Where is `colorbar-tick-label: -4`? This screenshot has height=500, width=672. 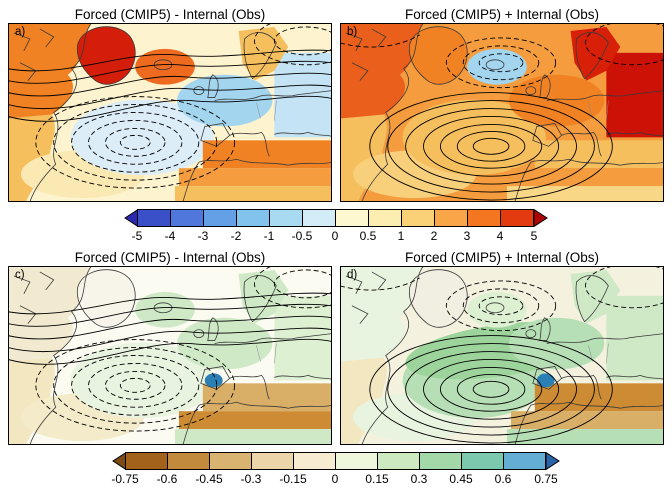
colorbar-tick-label: -4 is located at coordinates (170, 236).